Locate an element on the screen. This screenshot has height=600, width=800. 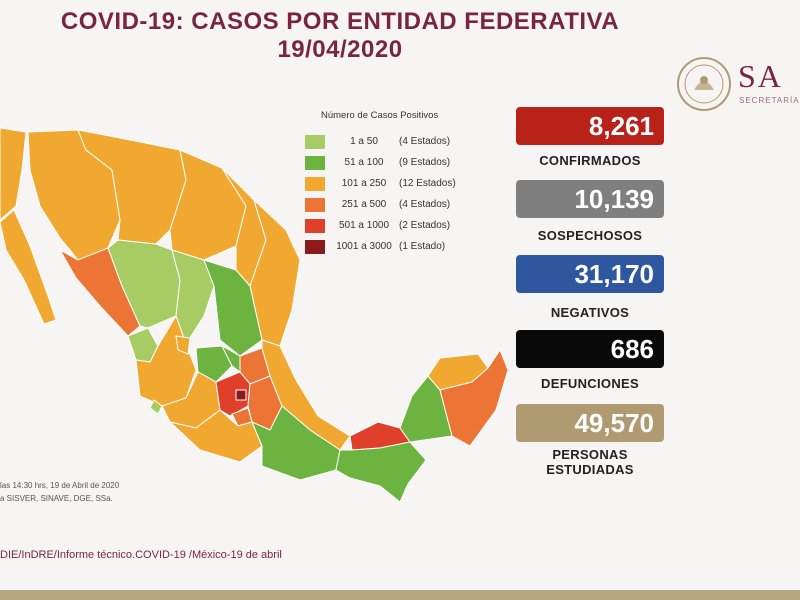
logo-subtitle: SECRETARÍA is located at coordinates (769, 100).